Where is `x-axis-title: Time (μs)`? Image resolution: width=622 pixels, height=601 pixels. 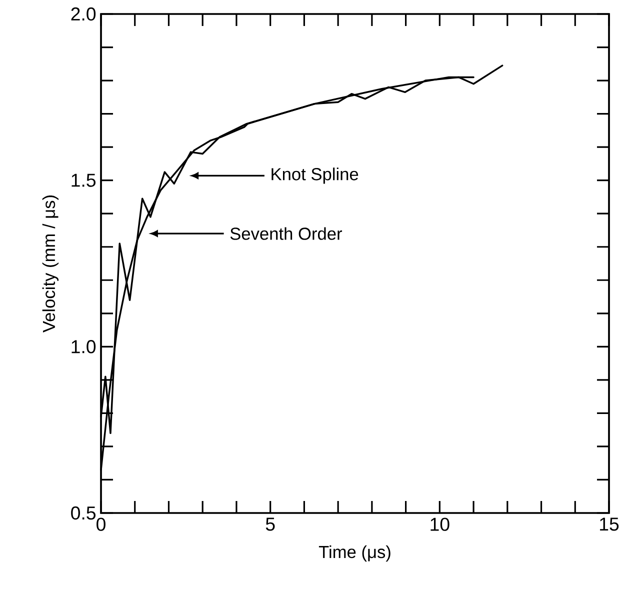
x-axis-title: Time (μs) is located at coordinates (354, 553).